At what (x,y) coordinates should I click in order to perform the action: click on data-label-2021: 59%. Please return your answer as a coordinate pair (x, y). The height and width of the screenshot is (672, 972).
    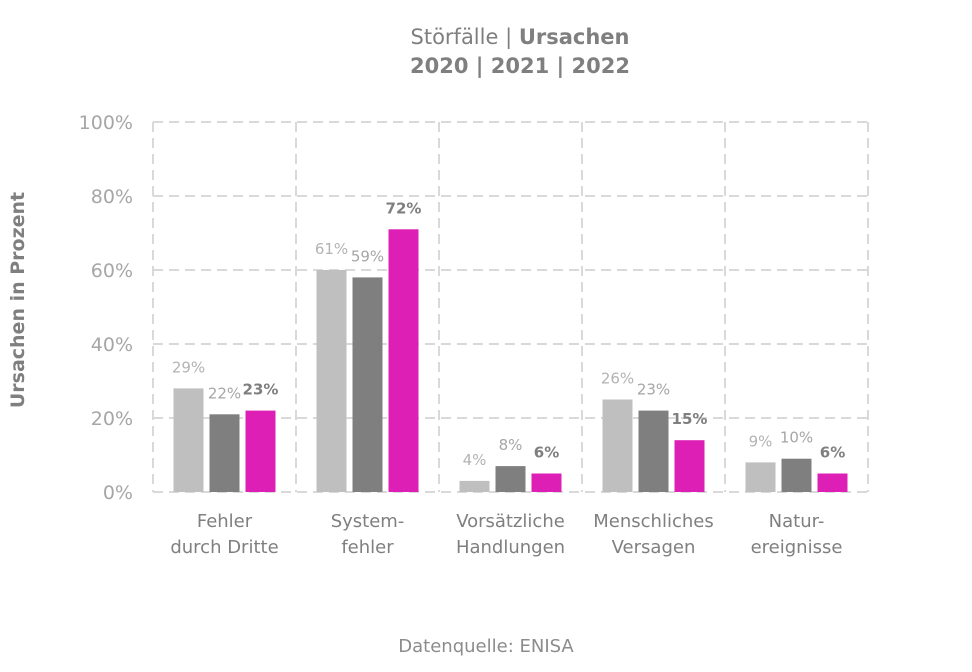
    Looking at the image, I should click on (367, 256).